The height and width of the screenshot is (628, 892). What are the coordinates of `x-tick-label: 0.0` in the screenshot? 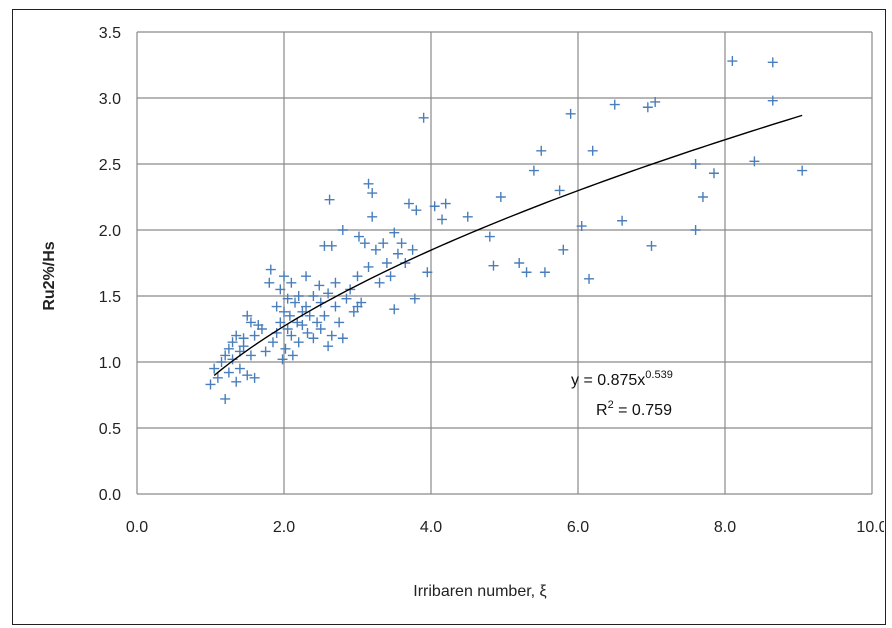 It's located at (137, 527).